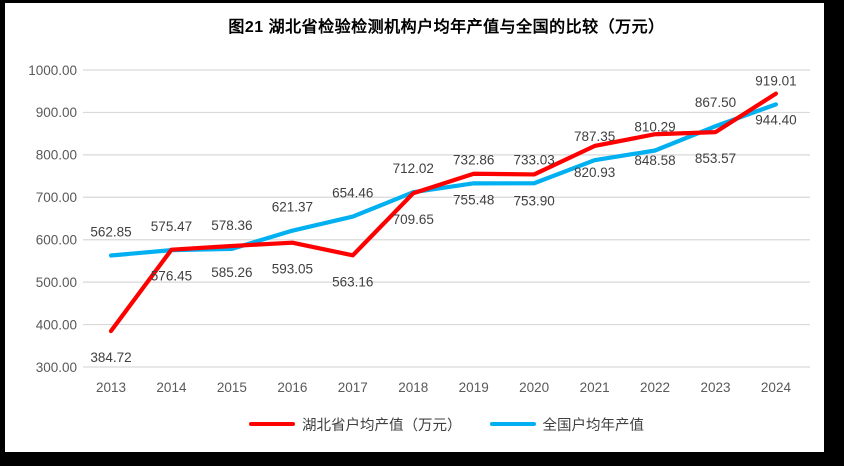 The height and width of the screenshot is (466, 844). I want to click on data-point-label: 712.02, so click(413, 168).